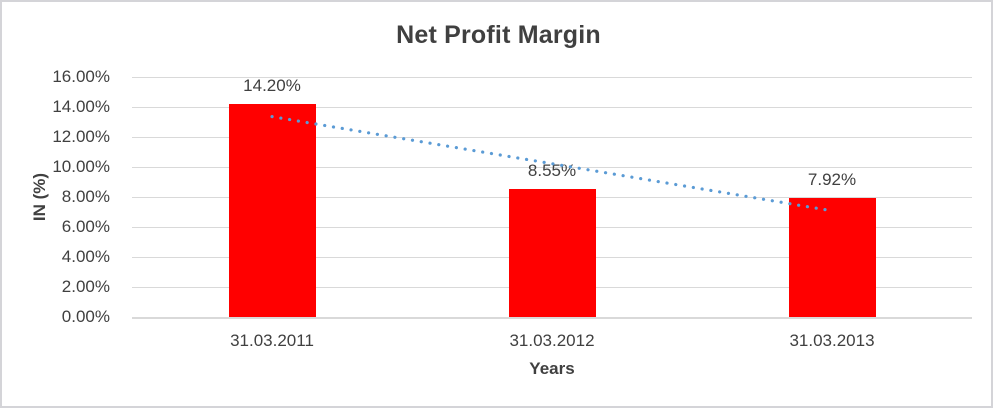  I want to click on y-tick-label: 12.00%, so click(81, 136).